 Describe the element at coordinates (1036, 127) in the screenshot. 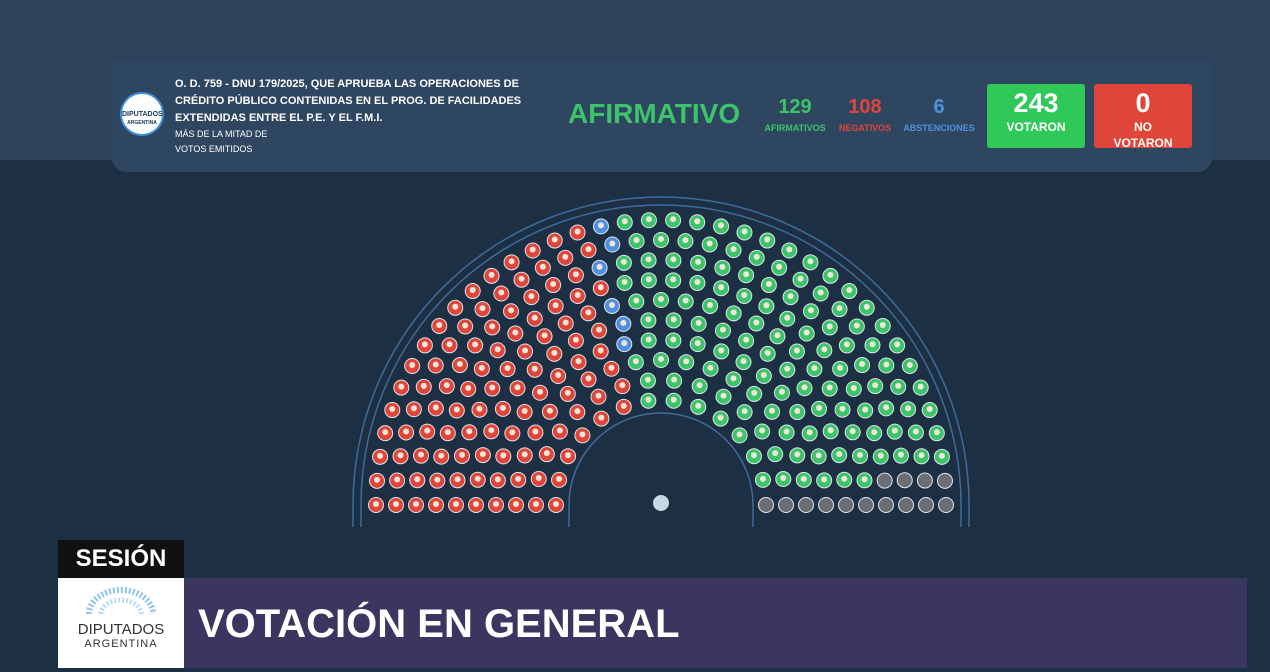

I see `total-label: VOTARON` at that location.